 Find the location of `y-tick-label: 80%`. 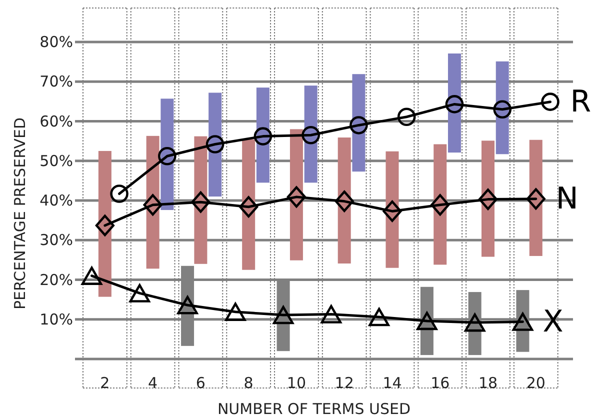

y-tick-label: 80% is located at coordinates (56, 42).